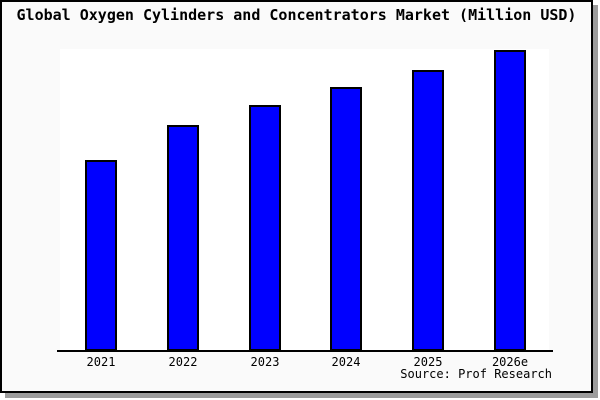 This screenshot has height=400, width=600. Describe the element at coordinates (346, 219) in the screenshot. I see `bar-2024` at that location.